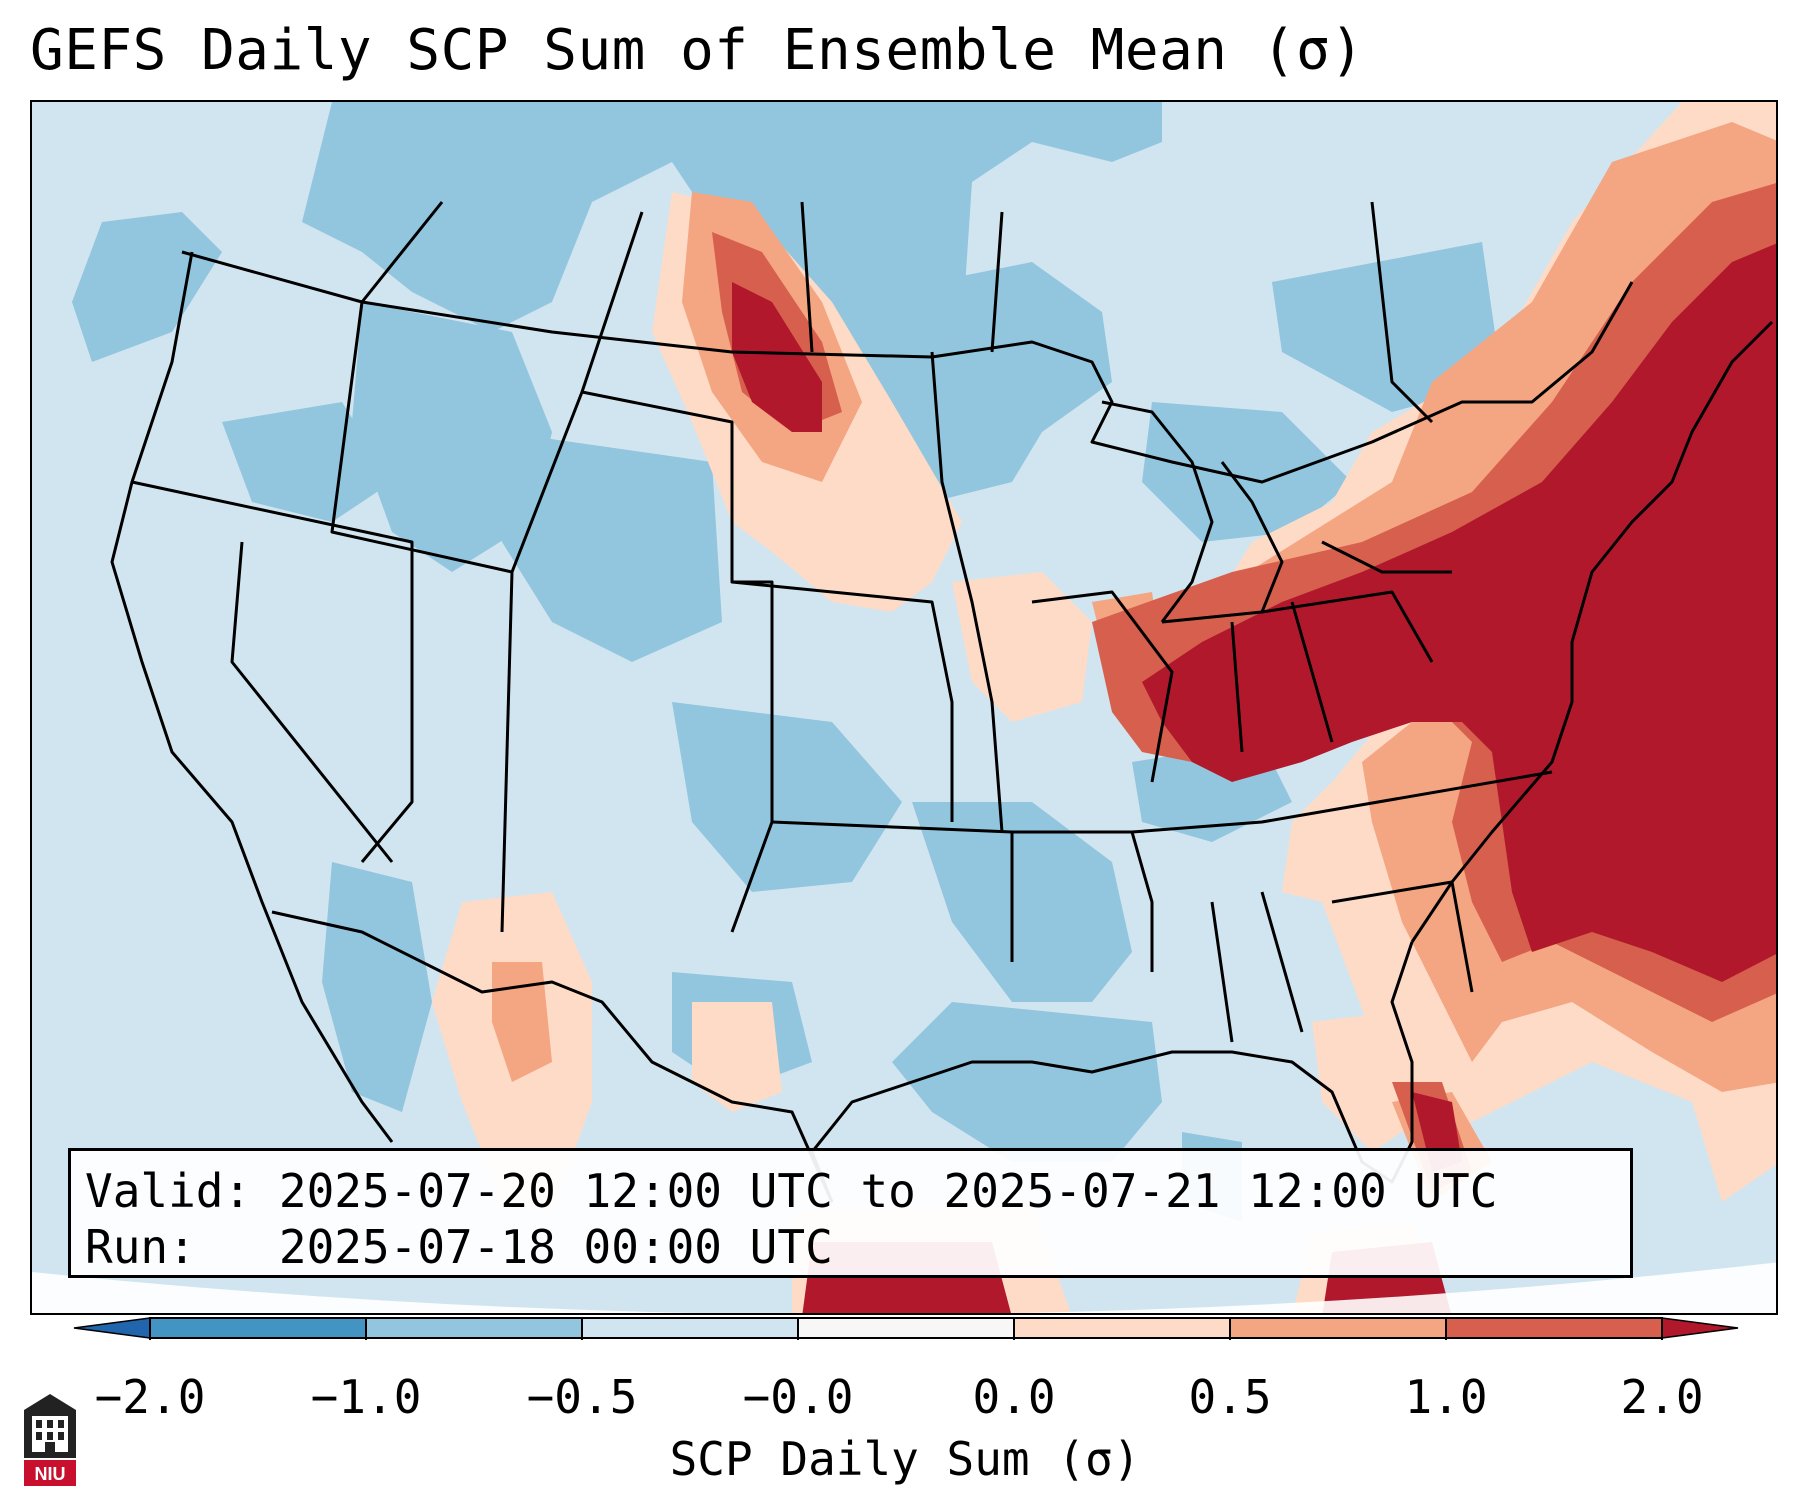  What do you see at coordinates (798, 1397) in the screenshot?
I see `colorbar-tick: −0.0` at bounding box center [798, 1397].